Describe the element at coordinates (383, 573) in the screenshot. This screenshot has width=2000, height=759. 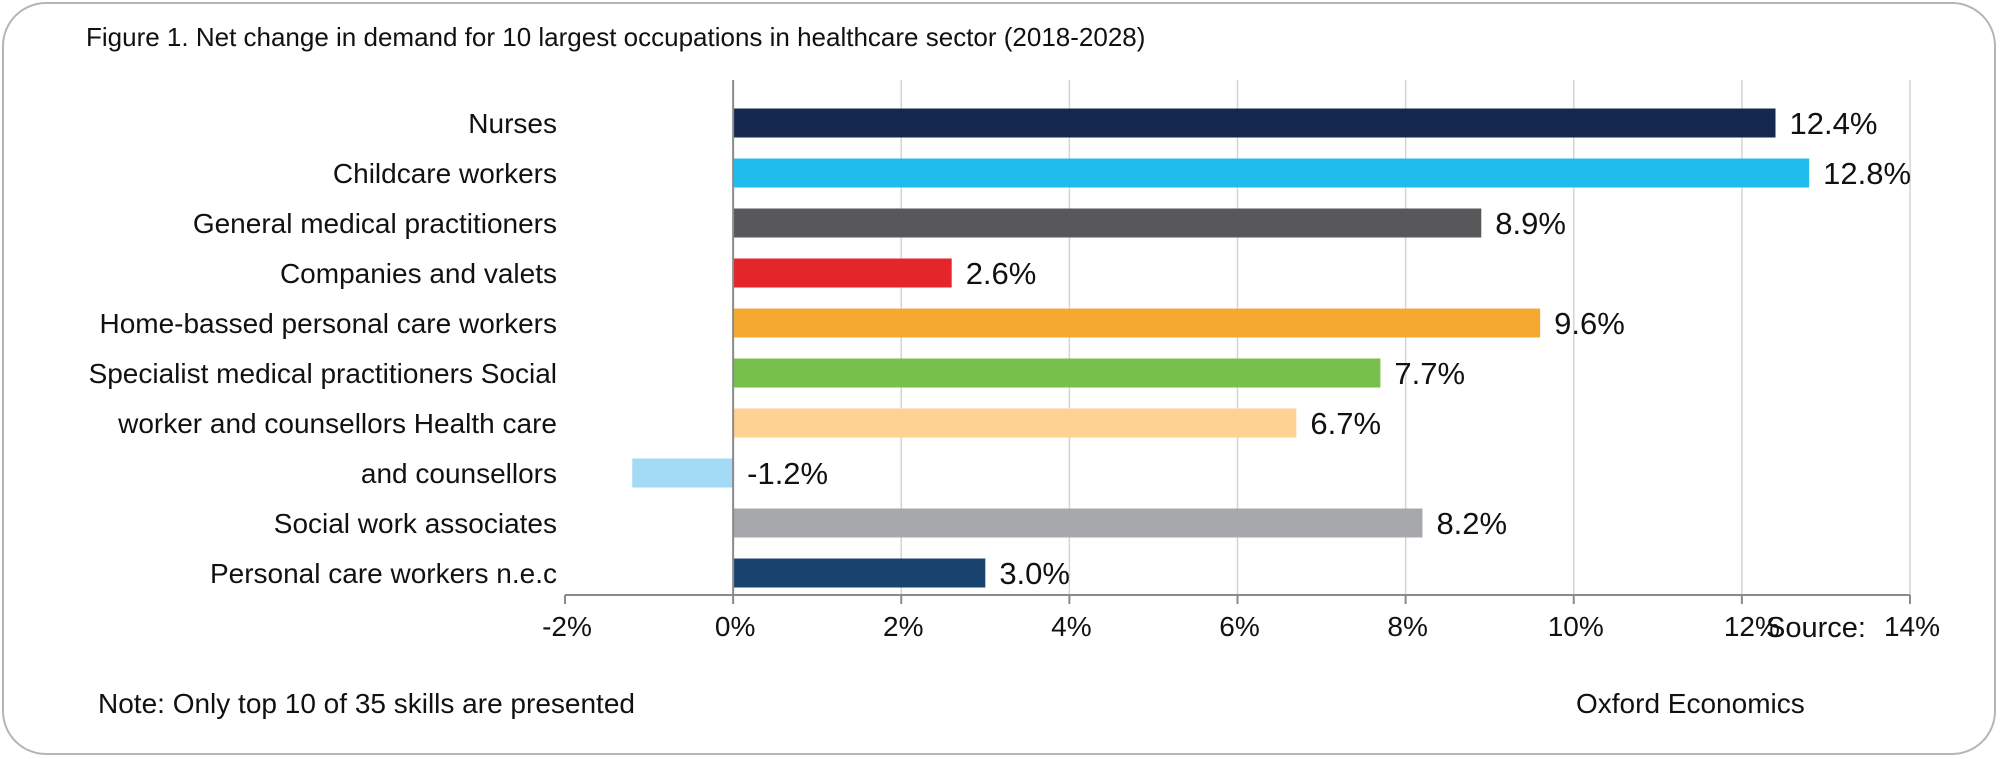
I see `category-label: Personal care workers n.e.c` at that location.